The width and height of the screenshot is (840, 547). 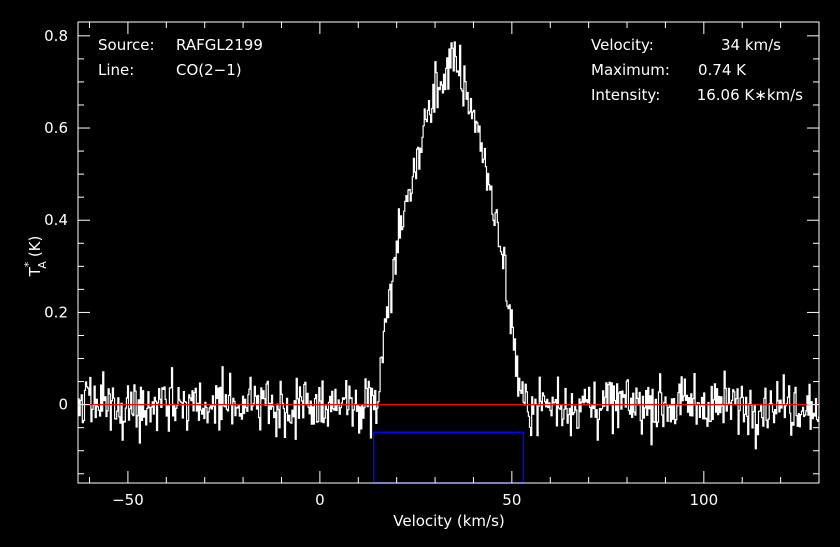 I want to click on y-axis-label: T*A (K), so click(x=35, y=257).